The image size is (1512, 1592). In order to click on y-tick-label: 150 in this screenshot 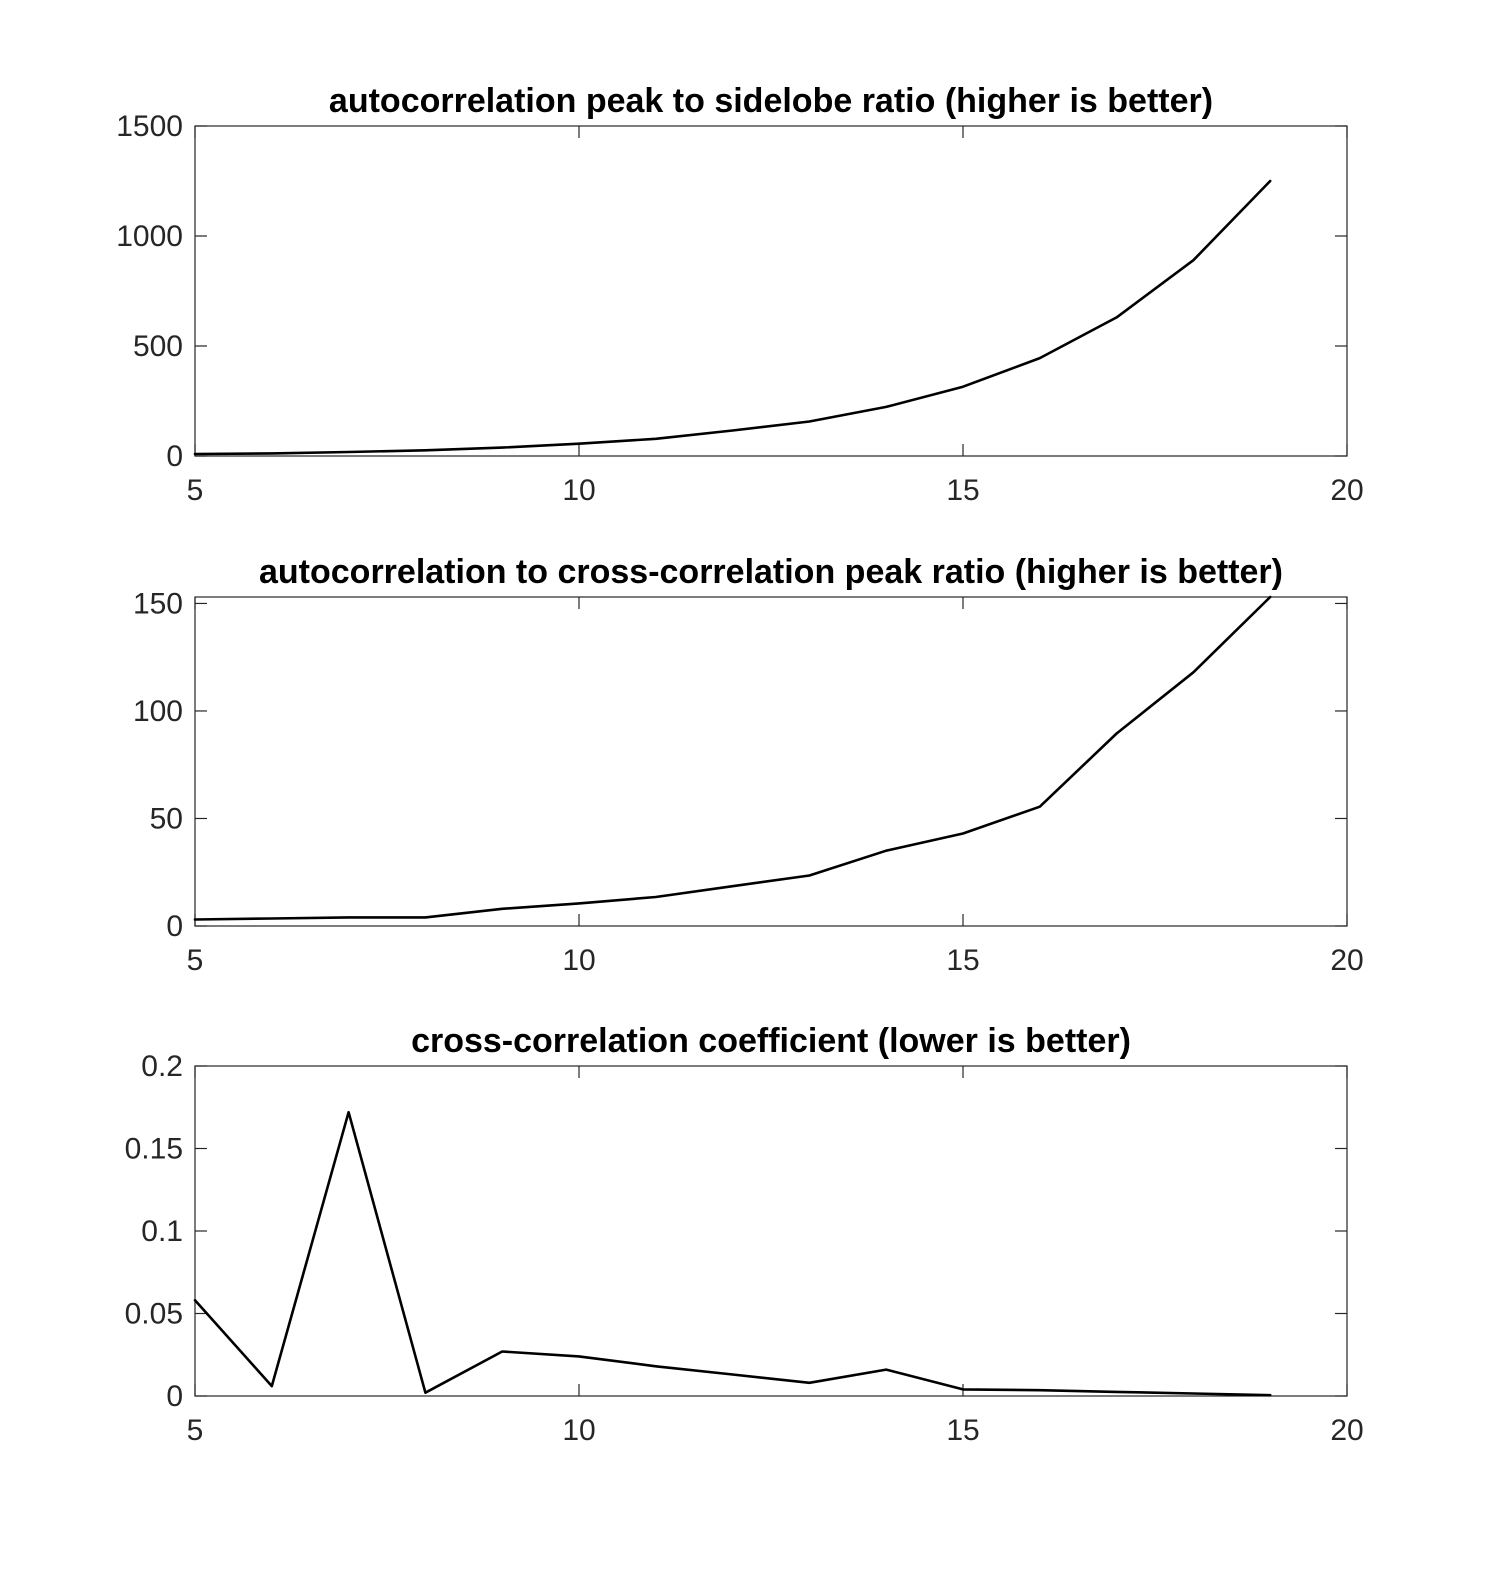, I will do `click(158, 603)`.